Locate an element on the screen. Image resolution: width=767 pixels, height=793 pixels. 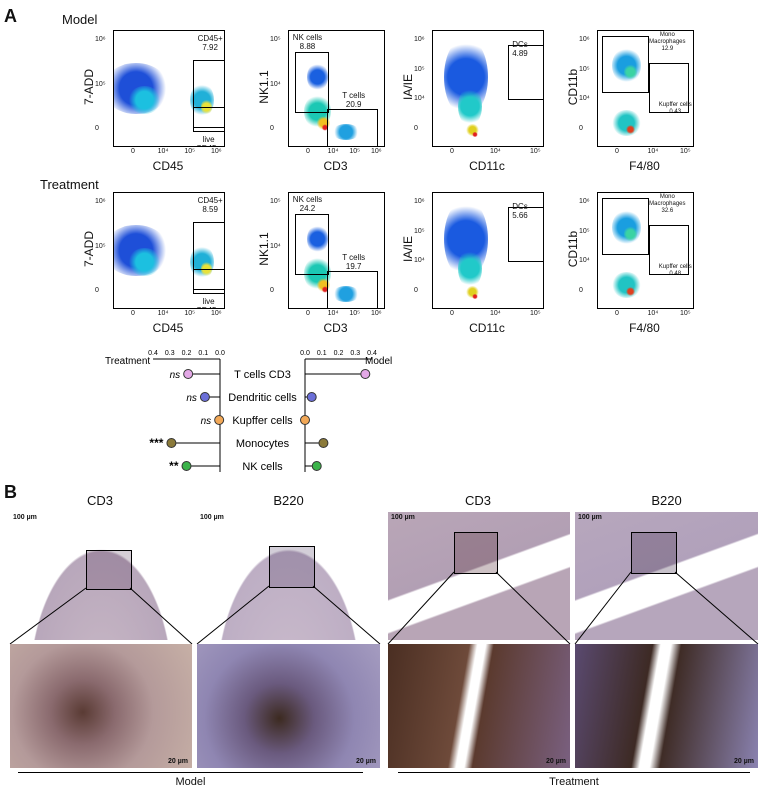
gate-value: 0.48 is located at coordinates (675, 274).